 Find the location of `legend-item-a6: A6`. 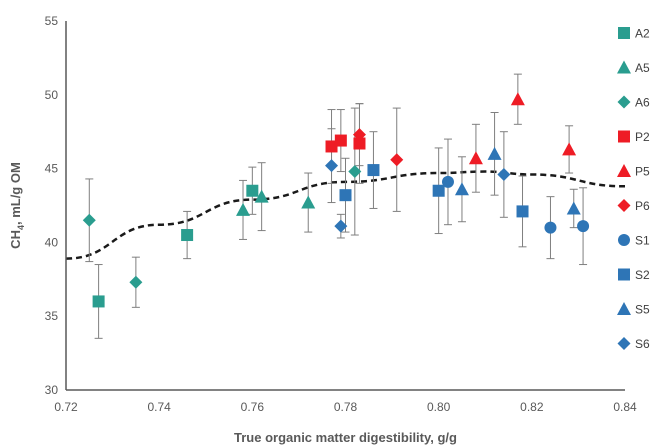

legend-item-a6: A6 is located at coordinates (633, 102).